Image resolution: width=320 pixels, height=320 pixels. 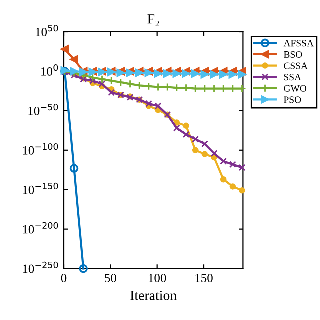 What do you see at coordinates (40, 188) in the screenshot?
I see `y-tick-label: 10$^{−150}$` at bounding box center [40, 188].